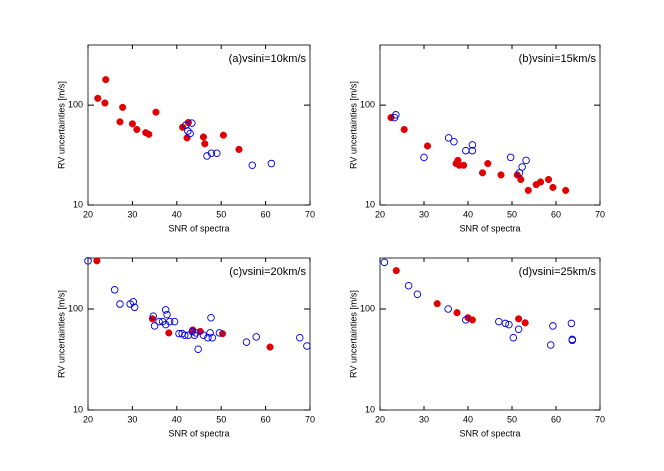 The width and height of the screenshot is (664, 471). What do you see at coordinates (268, 59) in the screenshot?
I see `annotation: (a)vsini=10km/s` at bounding box center [268, 59].